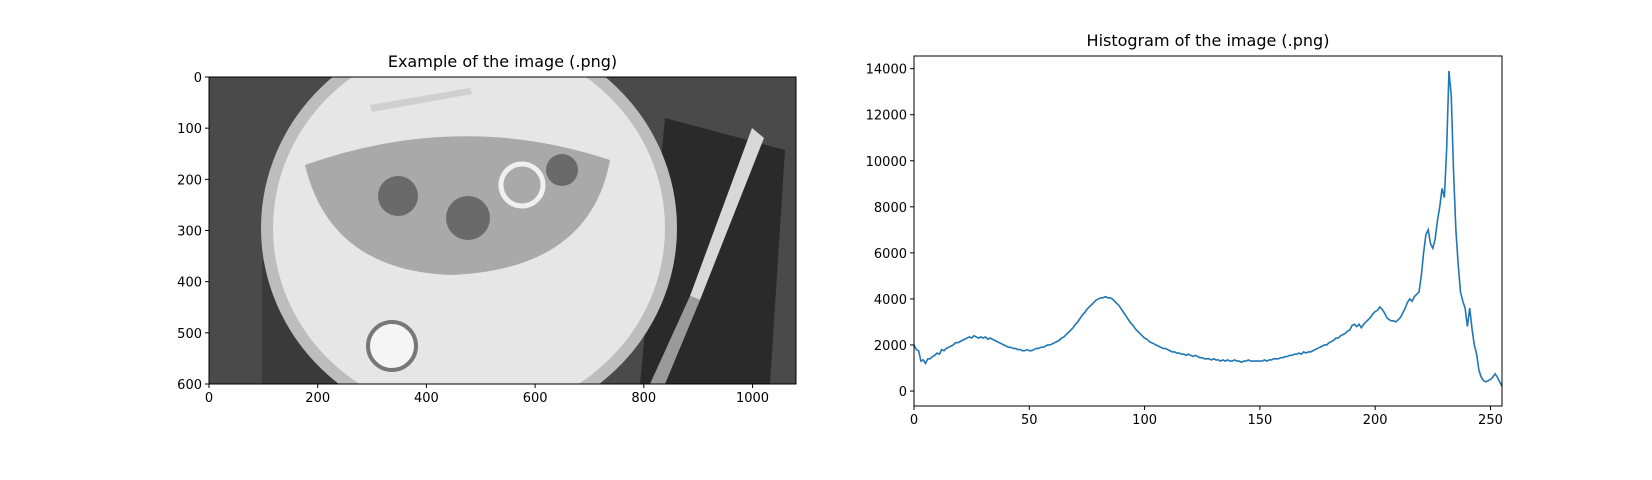  I want to click on y-tick-label: 100, so click(189, 129).